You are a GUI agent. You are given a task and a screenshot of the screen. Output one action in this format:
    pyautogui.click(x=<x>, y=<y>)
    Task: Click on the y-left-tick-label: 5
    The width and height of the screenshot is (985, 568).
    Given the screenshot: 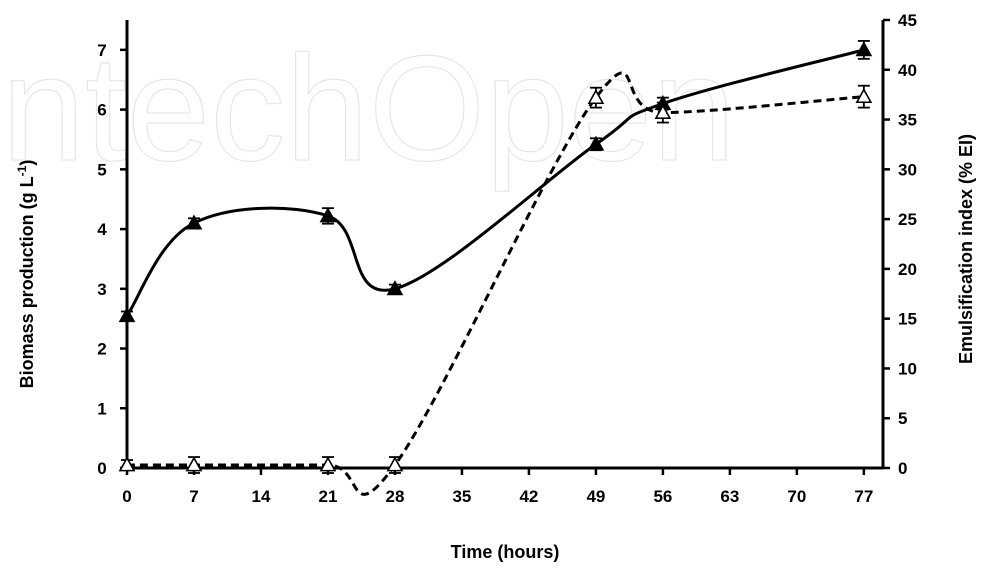 What is the action you would take?
    pyautogui.click(x=101, y=169)
    